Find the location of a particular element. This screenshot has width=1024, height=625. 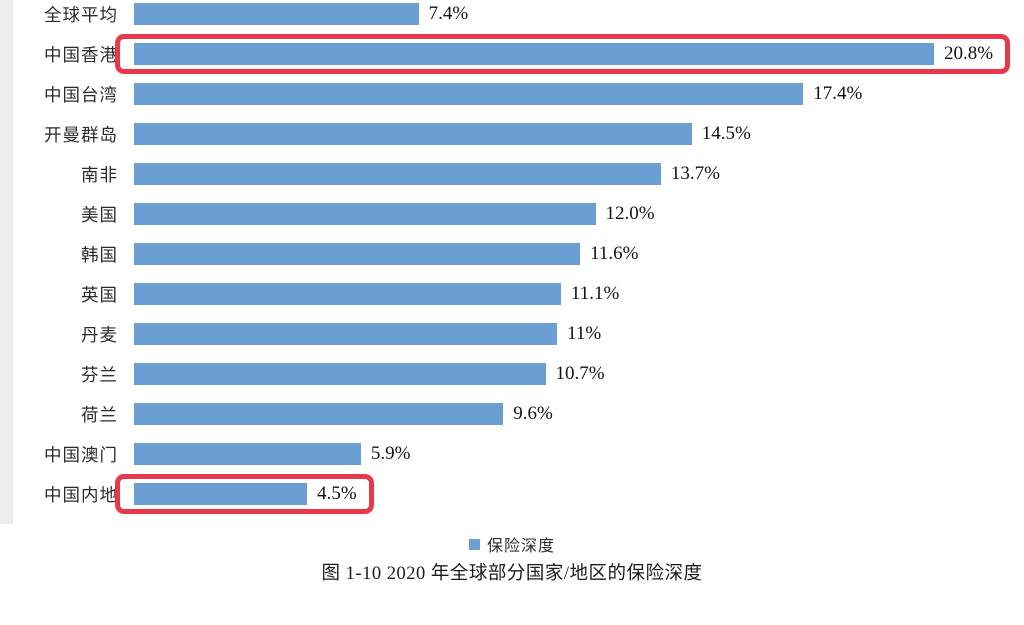

category-label: 中国内地 is located at coordinates (81, 494).